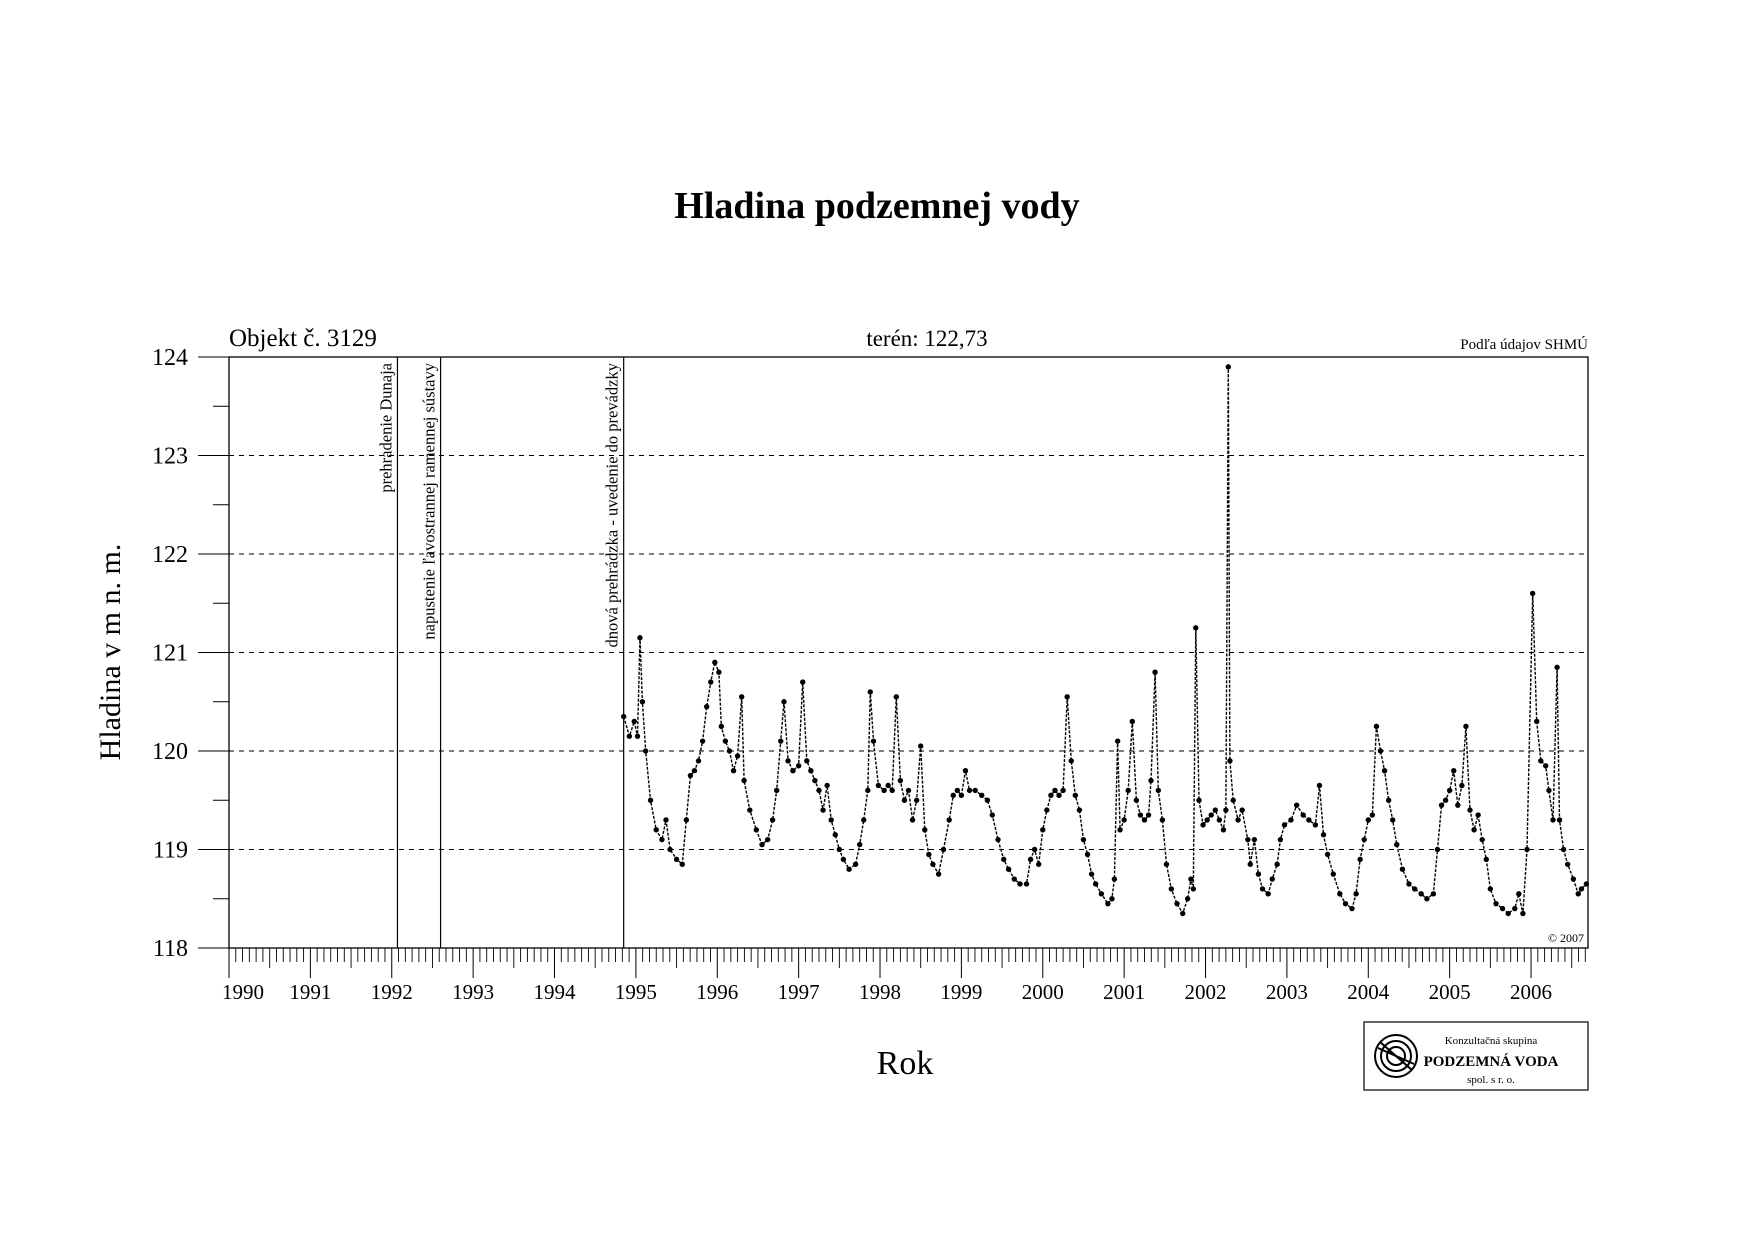  What do you see at coordinates (1450, 992) in the screenshot?
I see `x-tick-label: 2005` at bounding box center [1450, 992].